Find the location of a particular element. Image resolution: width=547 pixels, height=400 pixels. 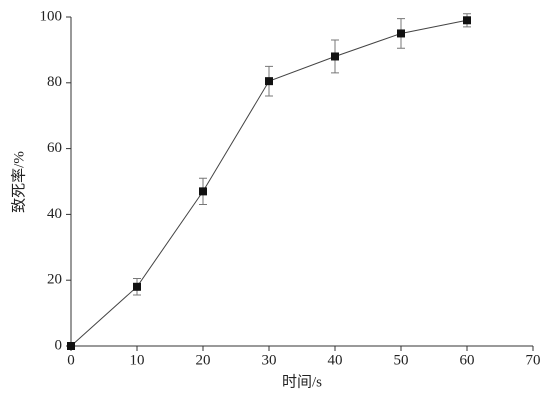

x-tick-label: 20 is located at coordinates (203, 360).